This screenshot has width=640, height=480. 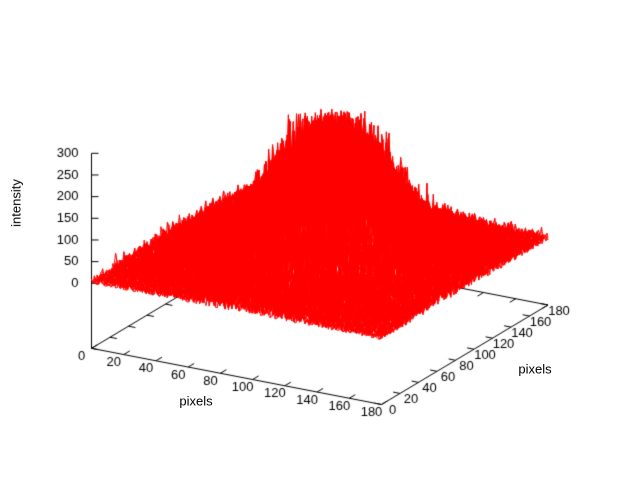 What do you see at coordinates (16, 203) in the screenshot?
I see `z-axis-title: intensity` at bounding box center [16, 203].